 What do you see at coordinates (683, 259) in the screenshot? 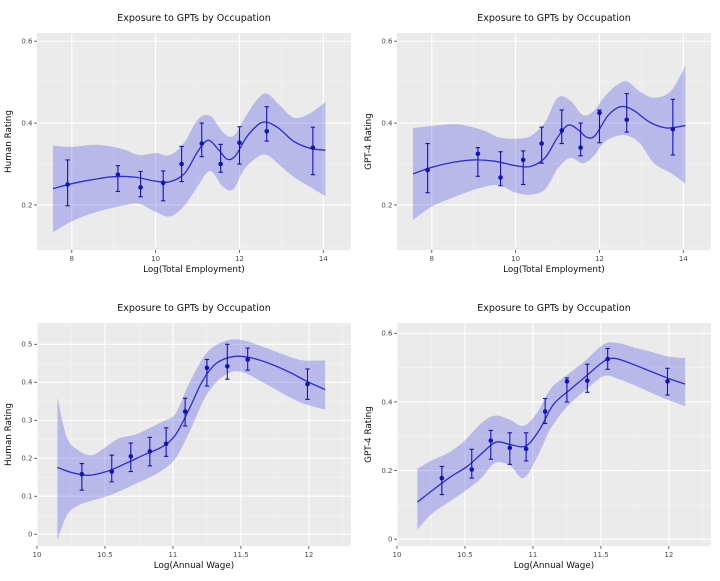
I see `x-tick-label: 14` at bounding box center [683, 259].